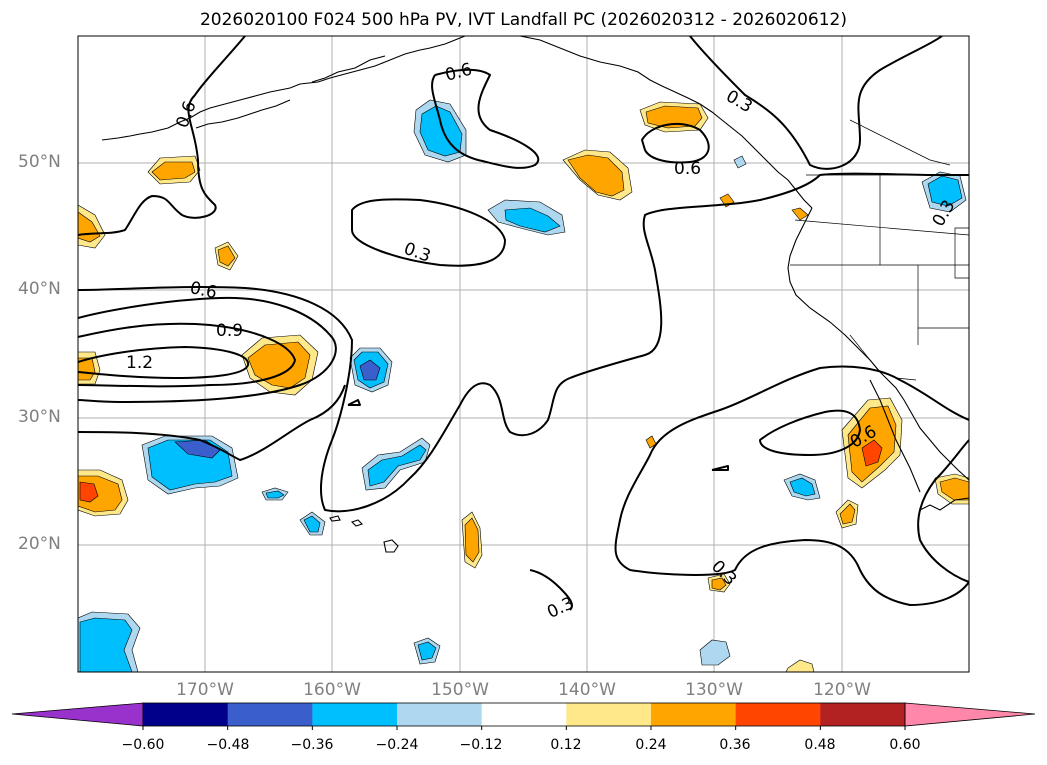 This screenshot has height=765, width=1047. I want to click on lon-label-150w: 150°W, so click(460, 690).